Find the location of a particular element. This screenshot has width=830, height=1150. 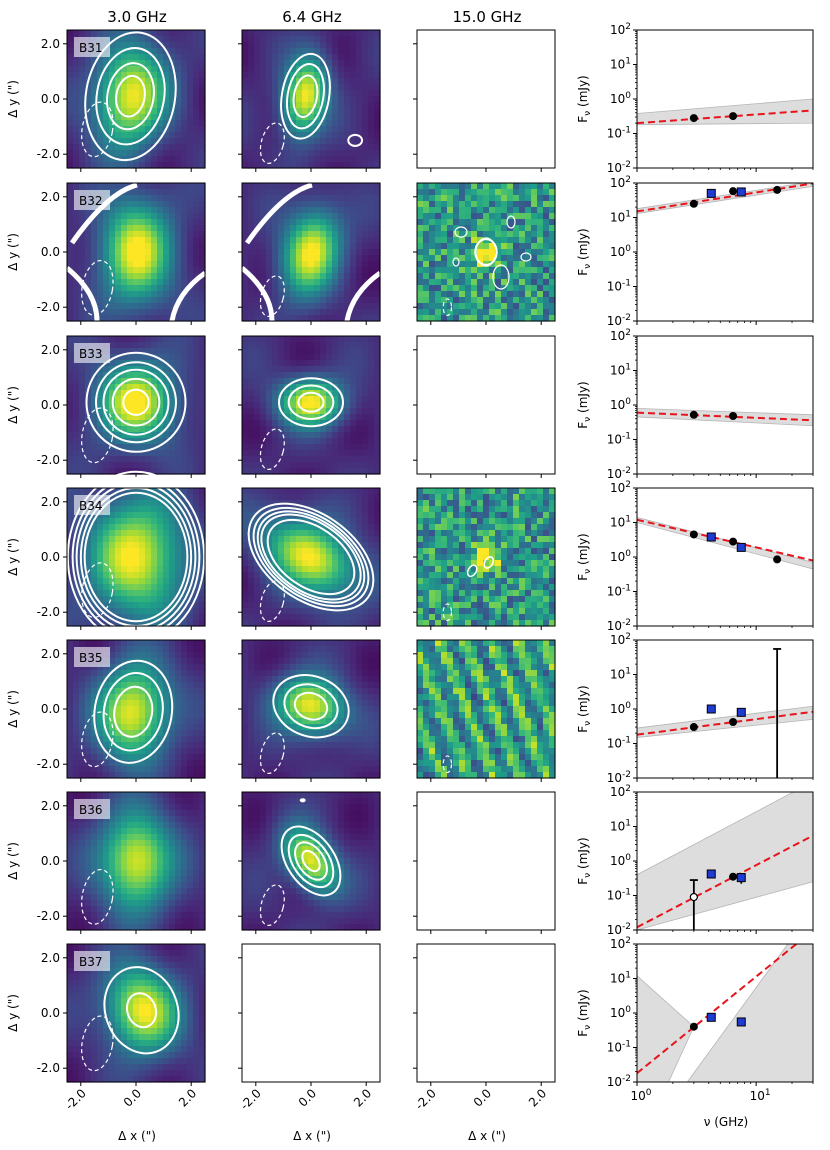

map-panel-b31-col2 is located at coordinates (309, 100).